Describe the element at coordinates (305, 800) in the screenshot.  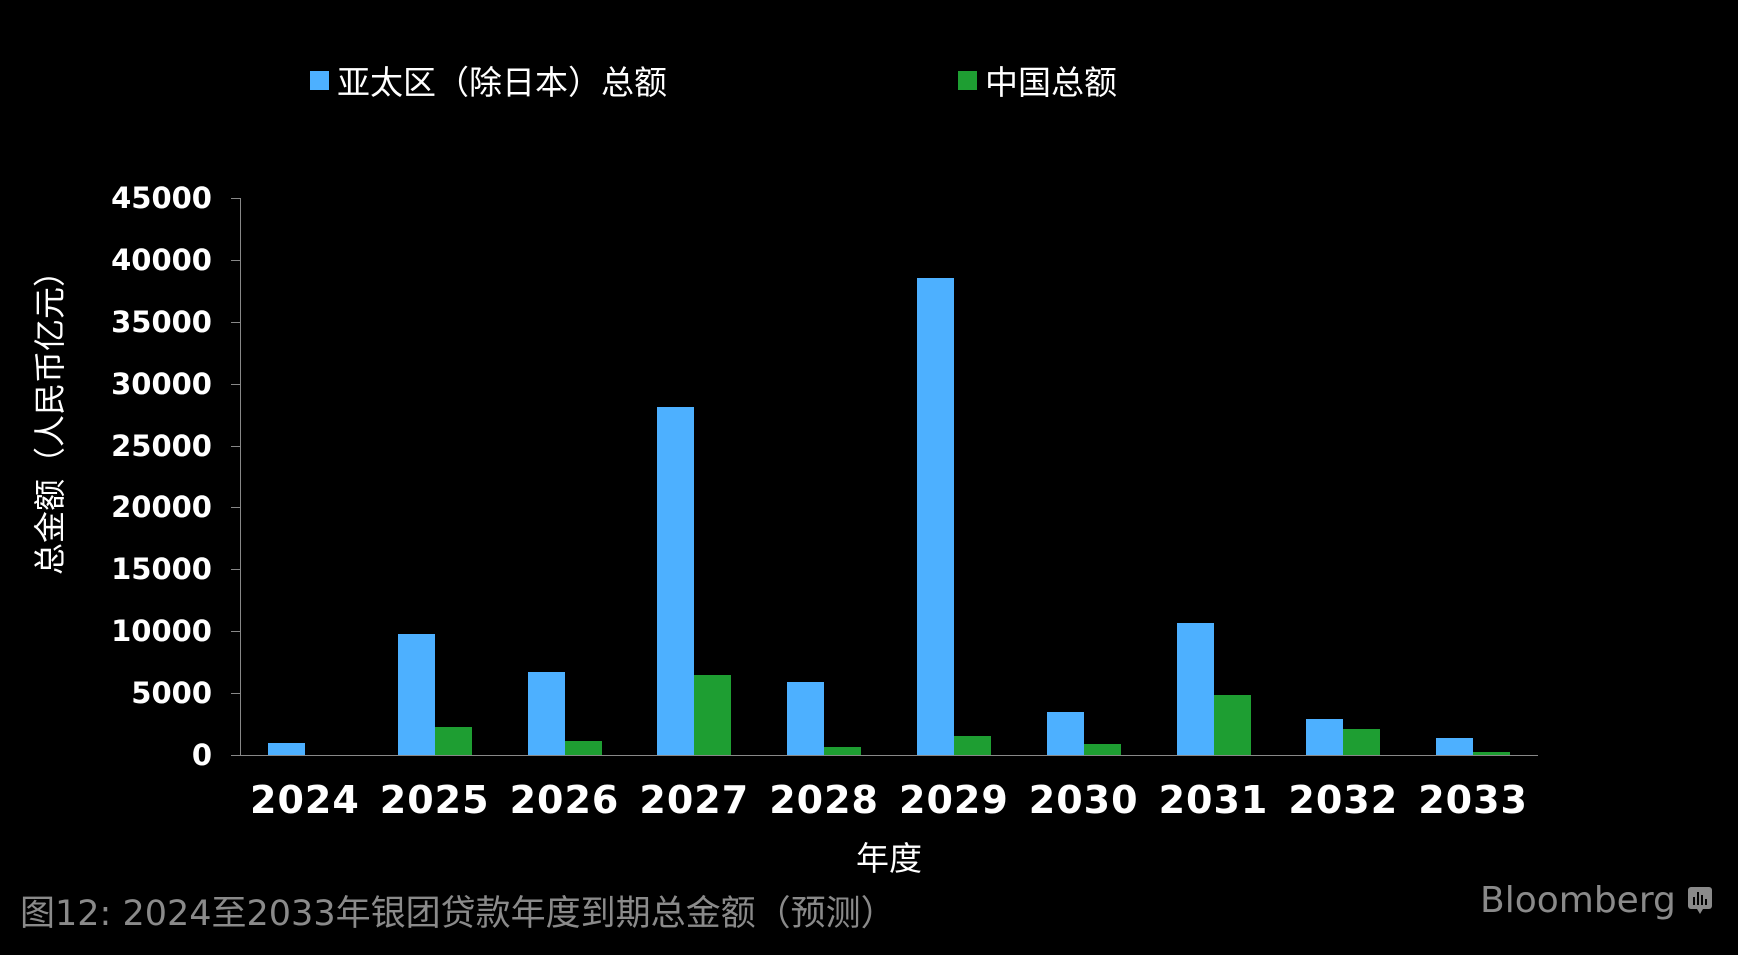
I see `x-tick-label: 2024` at that location.